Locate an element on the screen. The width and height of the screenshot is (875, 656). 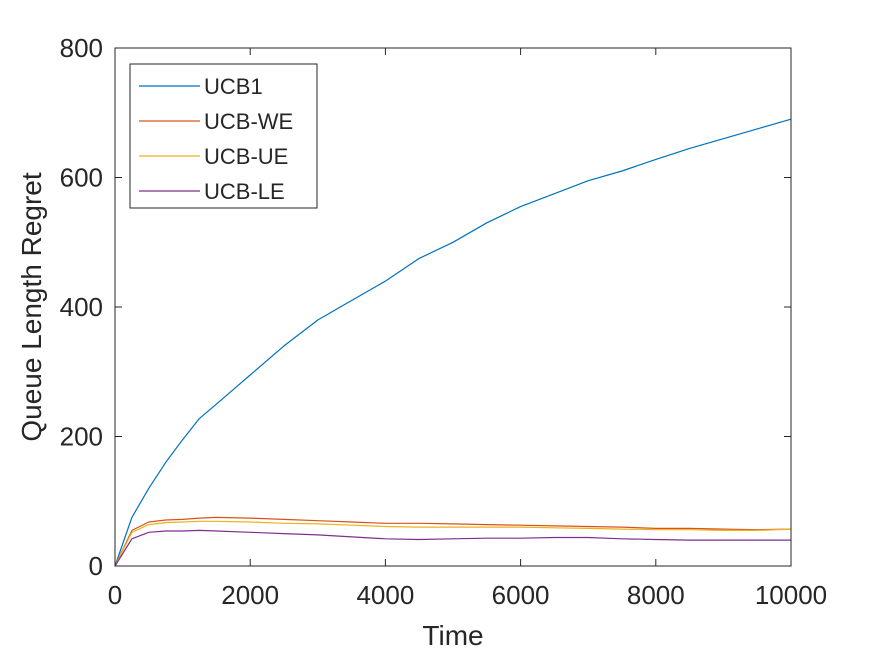
legend-label-ucb-we: UCB-WE is located at coordinates (248, 121).